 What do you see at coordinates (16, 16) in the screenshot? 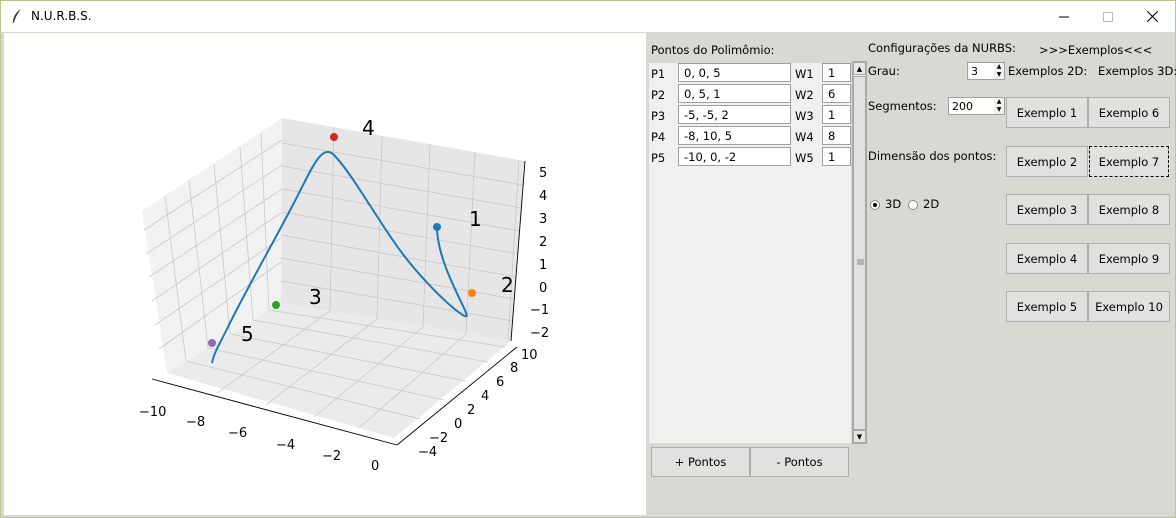
I see `feather-icon` at bounding box center [16, 16].